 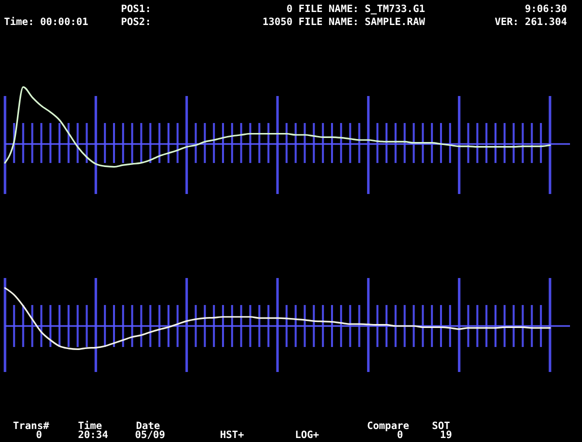 I want to click on text: Time, so click(x=90, y=426).